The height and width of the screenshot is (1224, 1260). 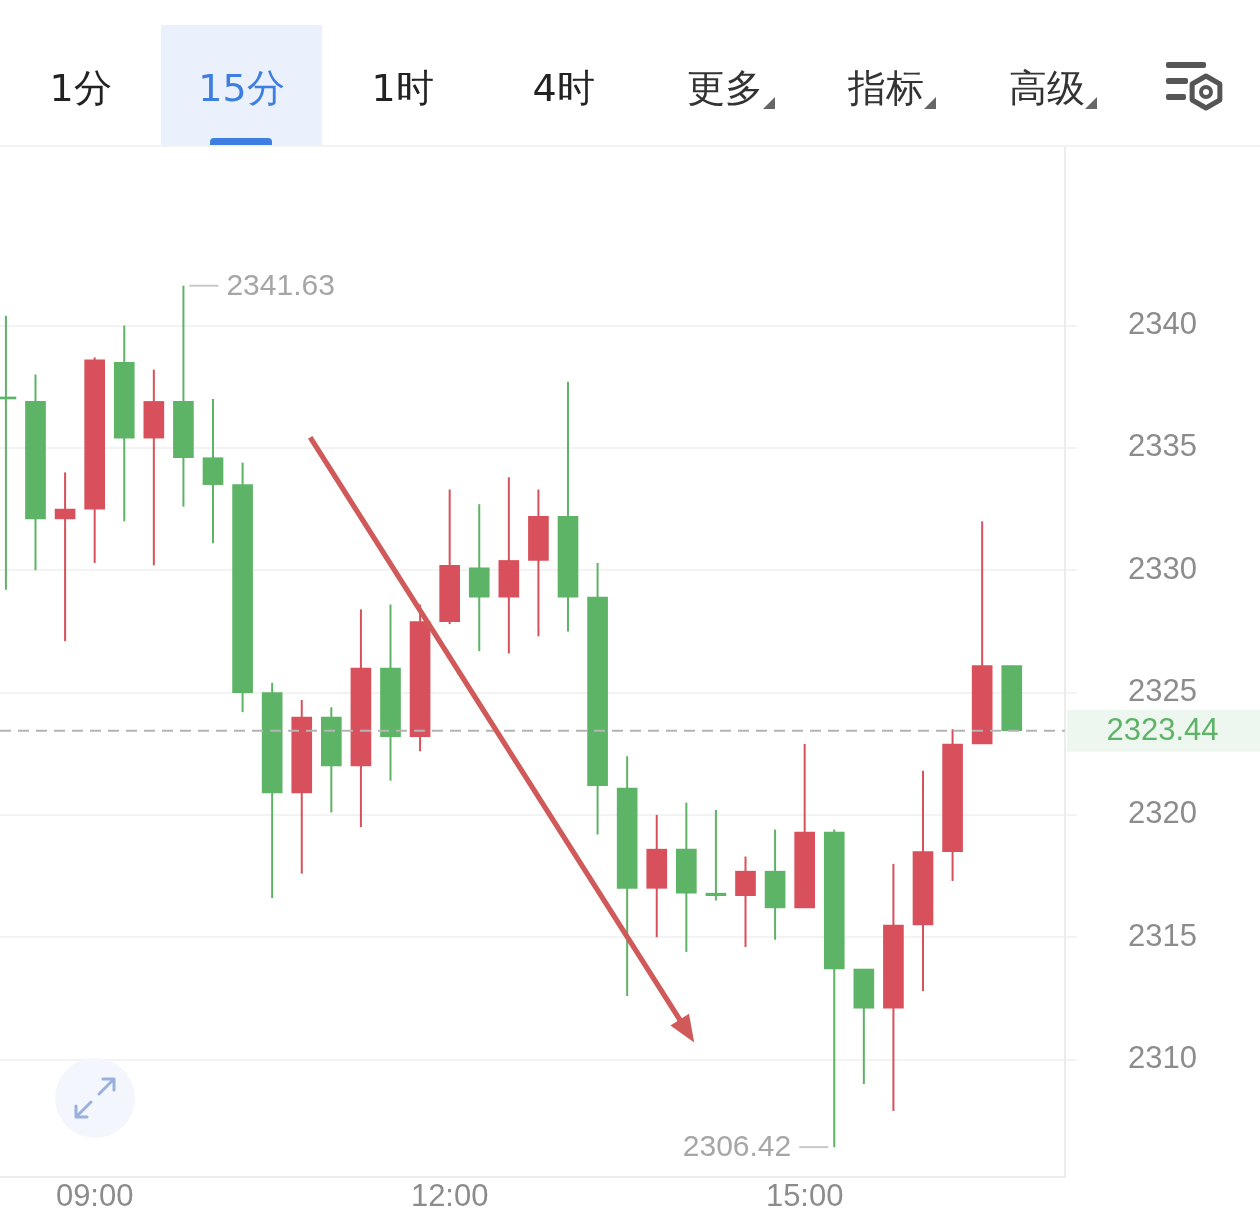 I want to click on ref-line-label: 2323.44, so click(x=1162, y=730).